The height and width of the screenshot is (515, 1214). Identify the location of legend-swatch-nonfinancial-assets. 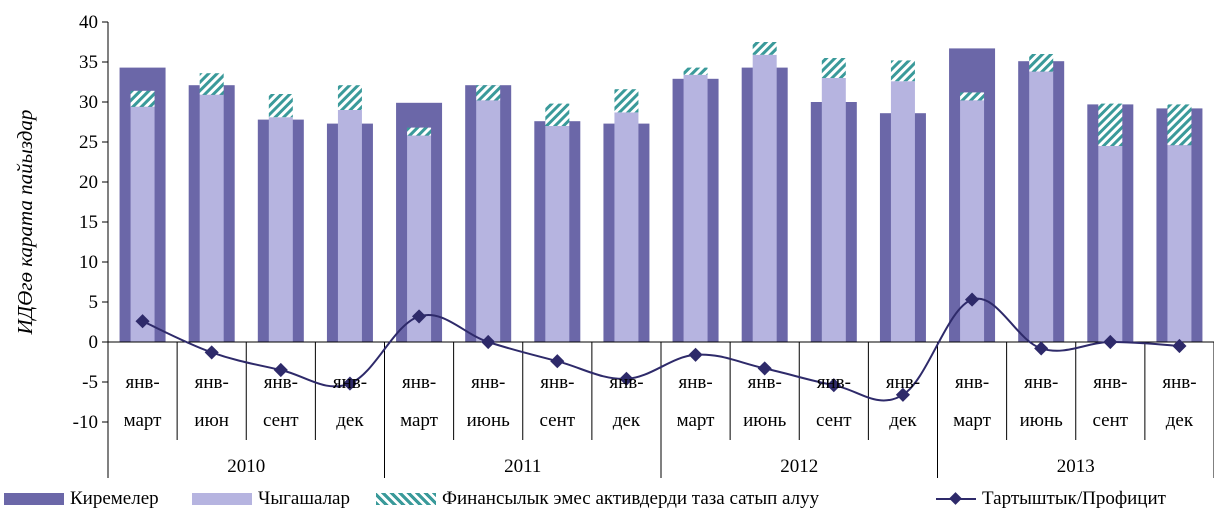
(406, 499).